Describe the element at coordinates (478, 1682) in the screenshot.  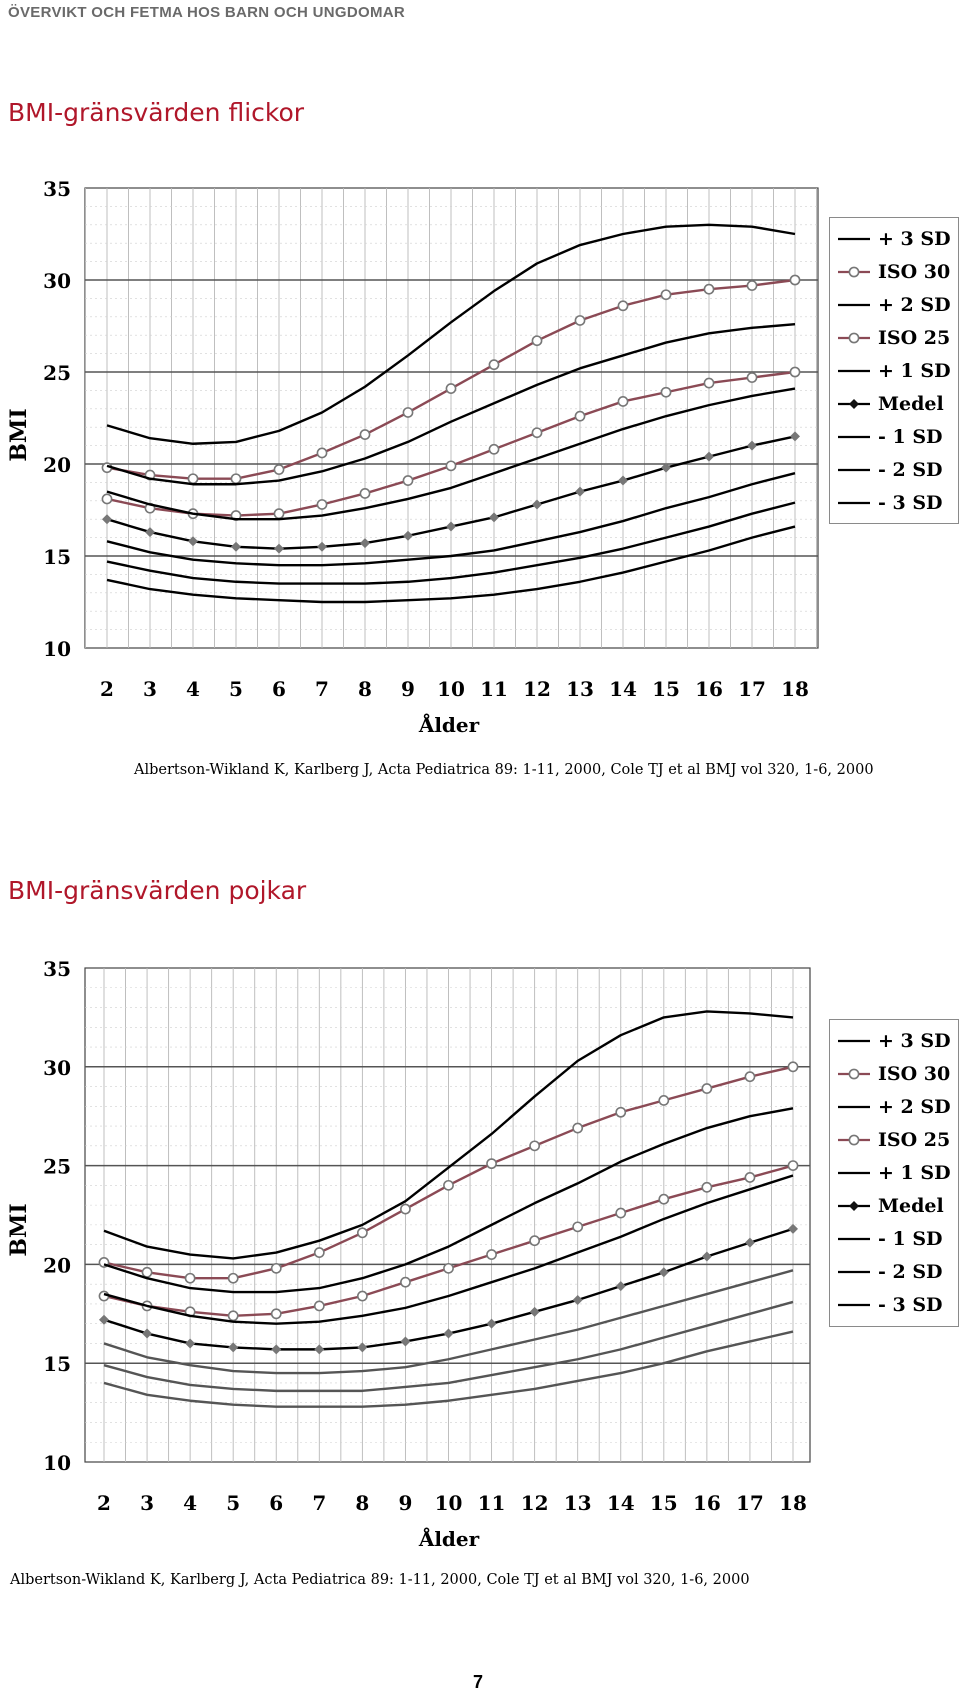
I see `page-number: 7` at that location.